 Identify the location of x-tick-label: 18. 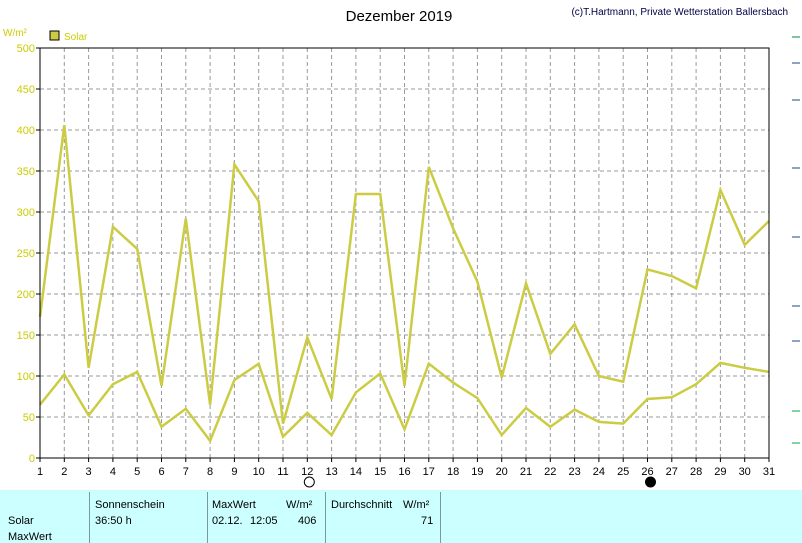
(453, 472).